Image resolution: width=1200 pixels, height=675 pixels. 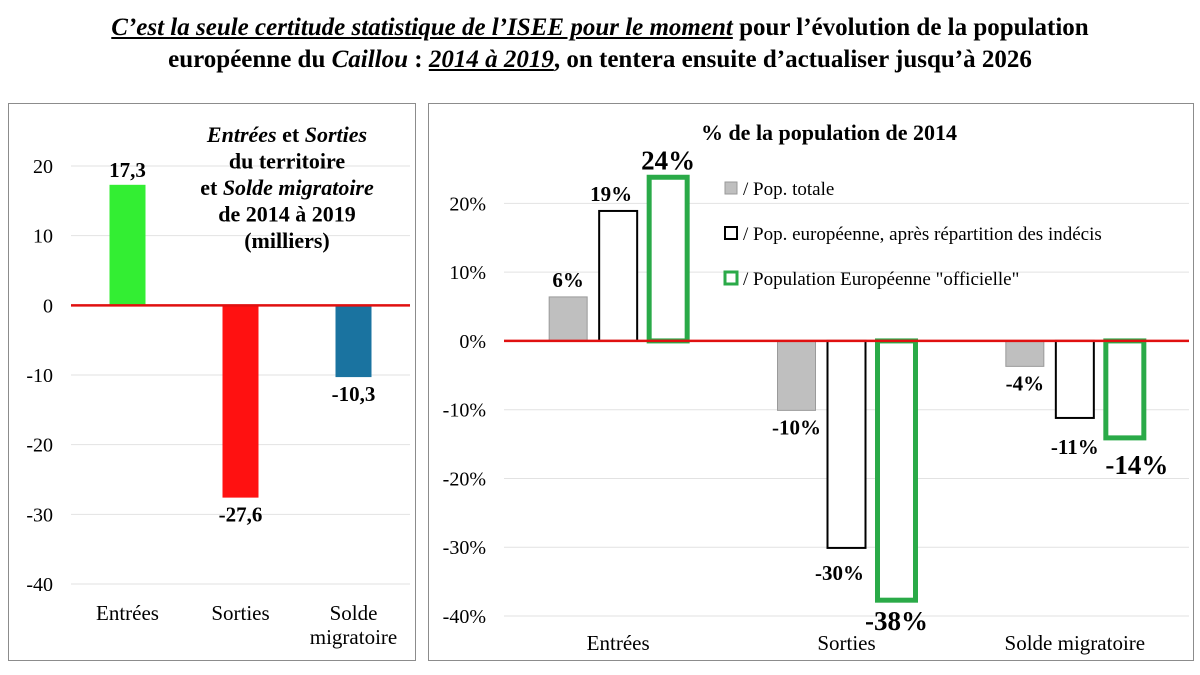 What do you see at coordinates (788, 189) in the screenshot?
I see `legend-label: / Pop. totale` at bounding box center [788, 189].